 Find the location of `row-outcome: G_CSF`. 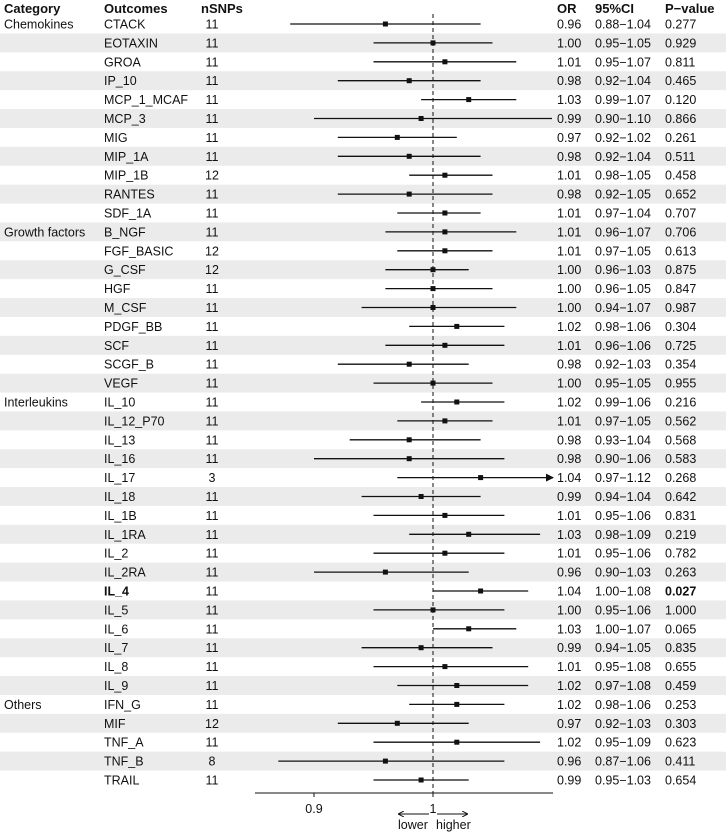

row-outcome: G_CSF is located at coordinates (125, 270).